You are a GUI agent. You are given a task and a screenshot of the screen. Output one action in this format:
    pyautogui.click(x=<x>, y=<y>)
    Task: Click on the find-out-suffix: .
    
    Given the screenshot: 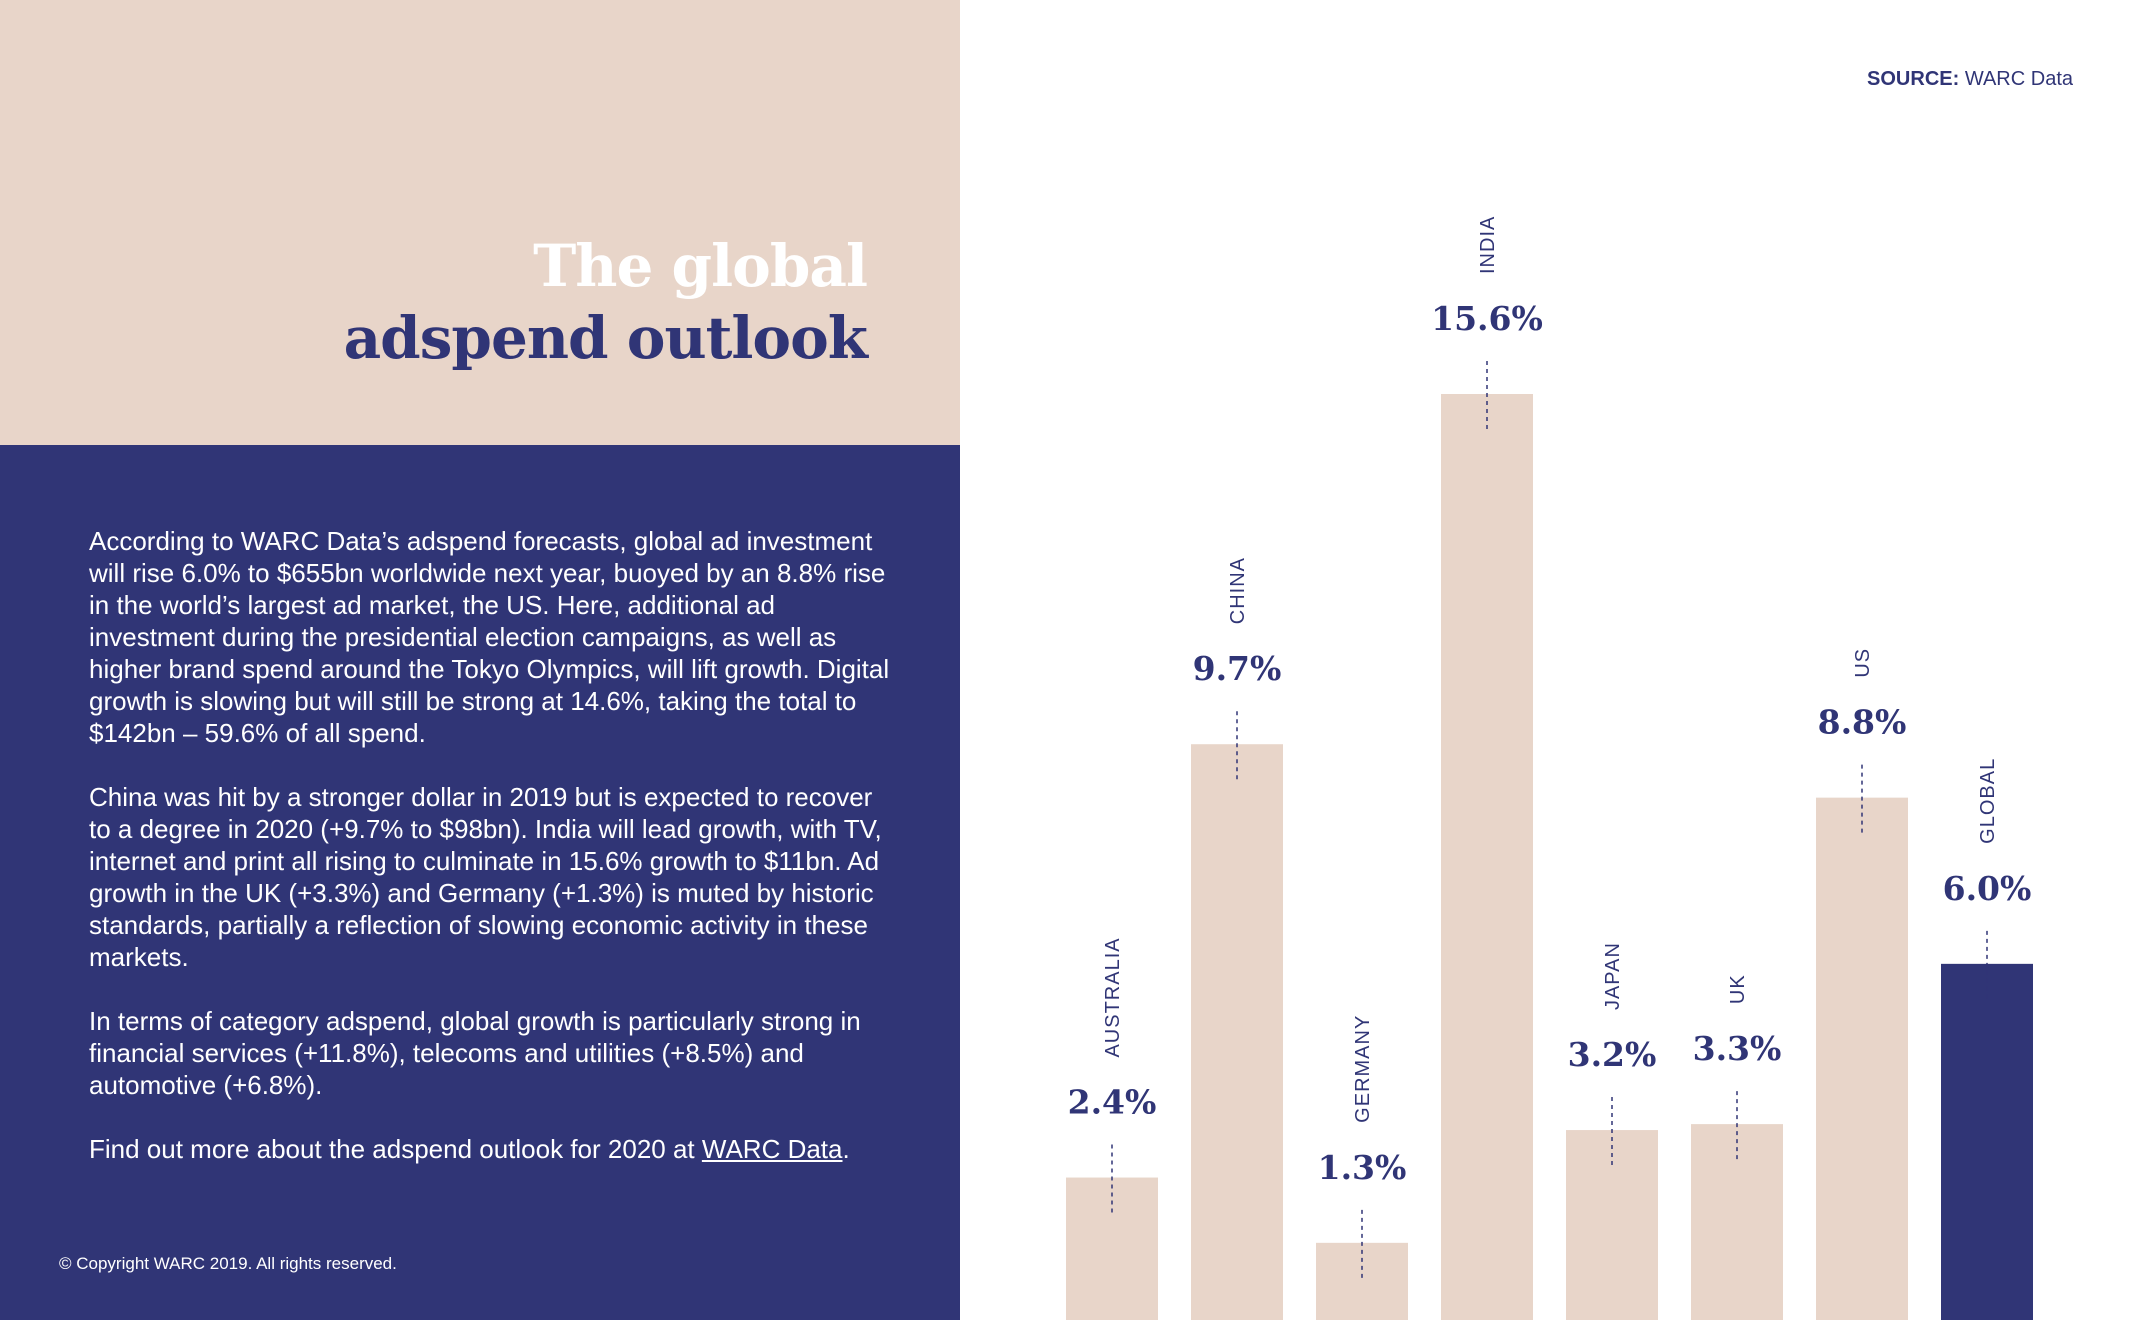 What is the action you would take?
    pyautogui.click(x=846, y=1149)
    